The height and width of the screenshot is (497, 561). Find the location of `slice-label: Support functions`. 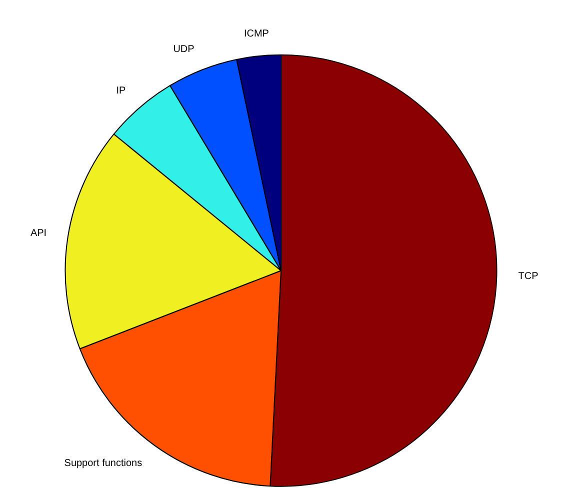

slice-label: Support functions is located at coordinates (103, 463).